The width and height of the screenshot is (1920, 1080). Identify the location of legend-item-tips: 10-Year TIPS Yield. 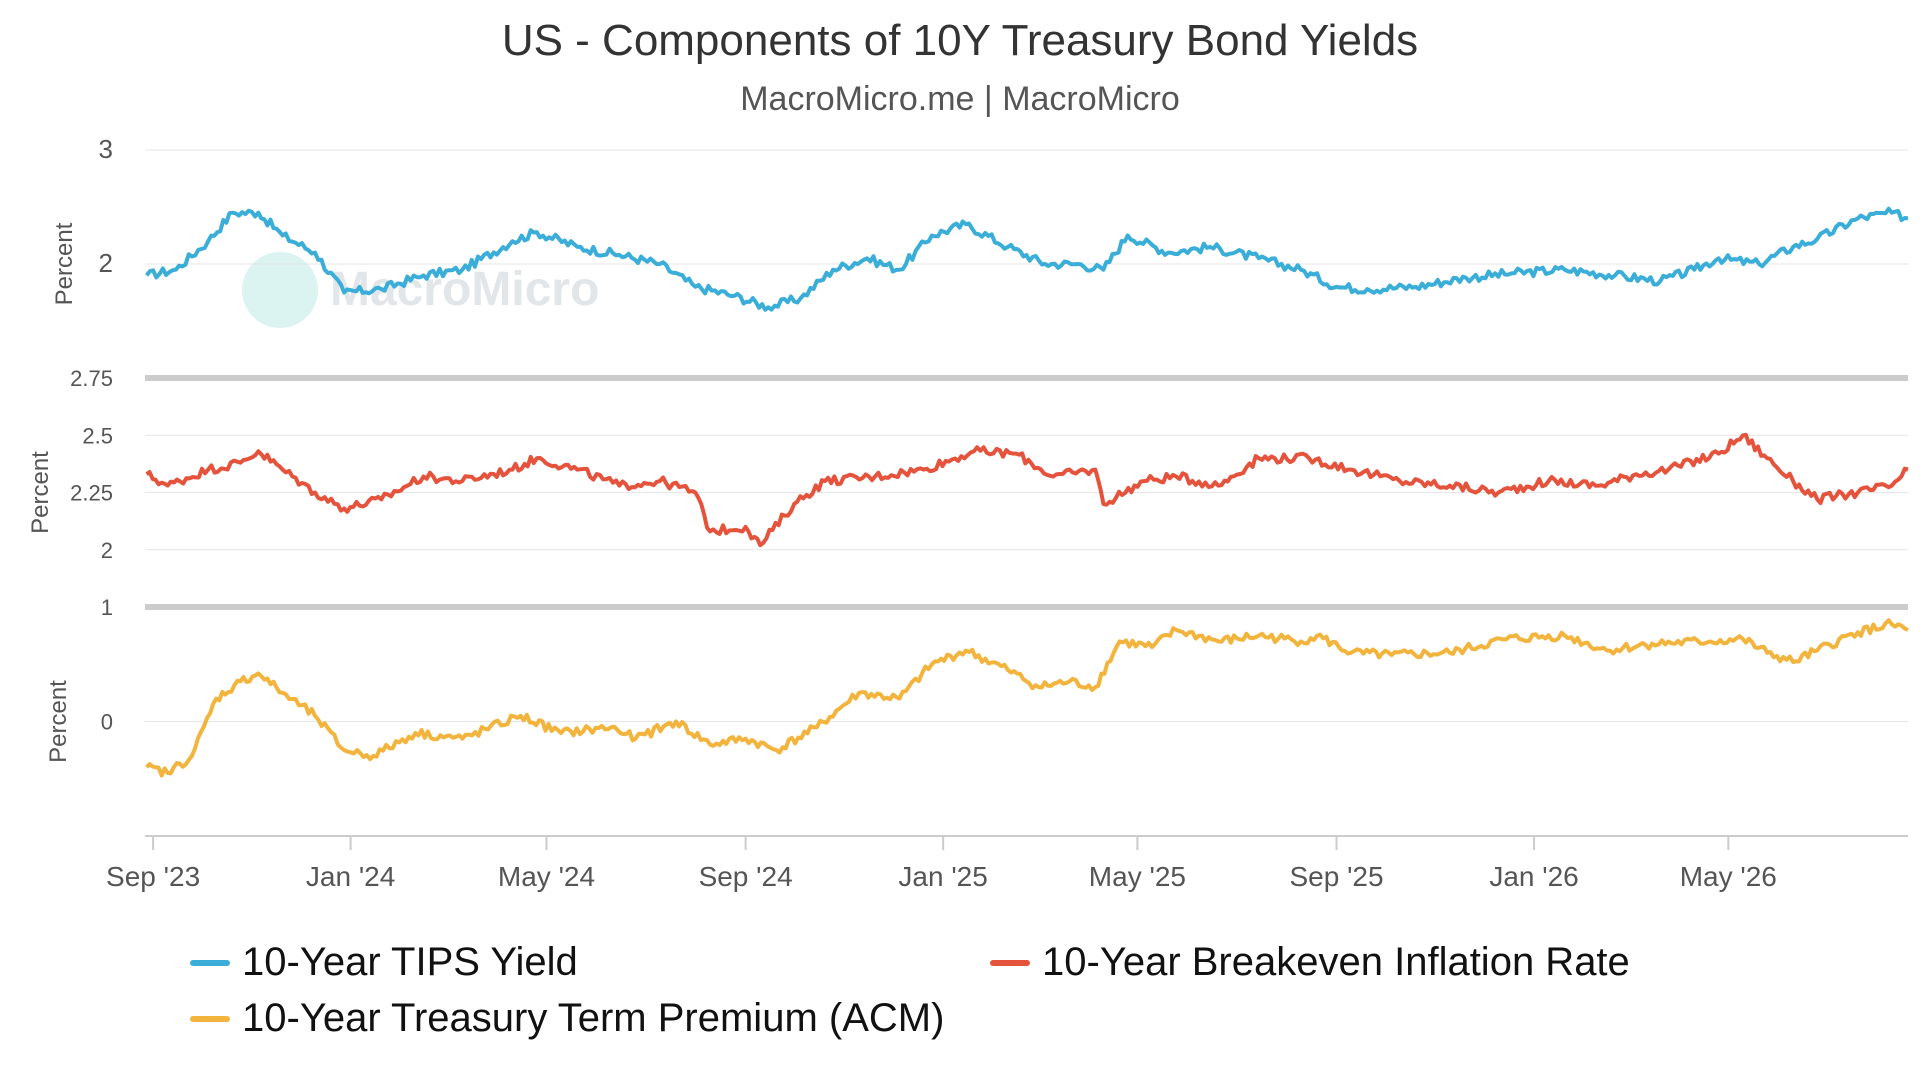
(384, 962).